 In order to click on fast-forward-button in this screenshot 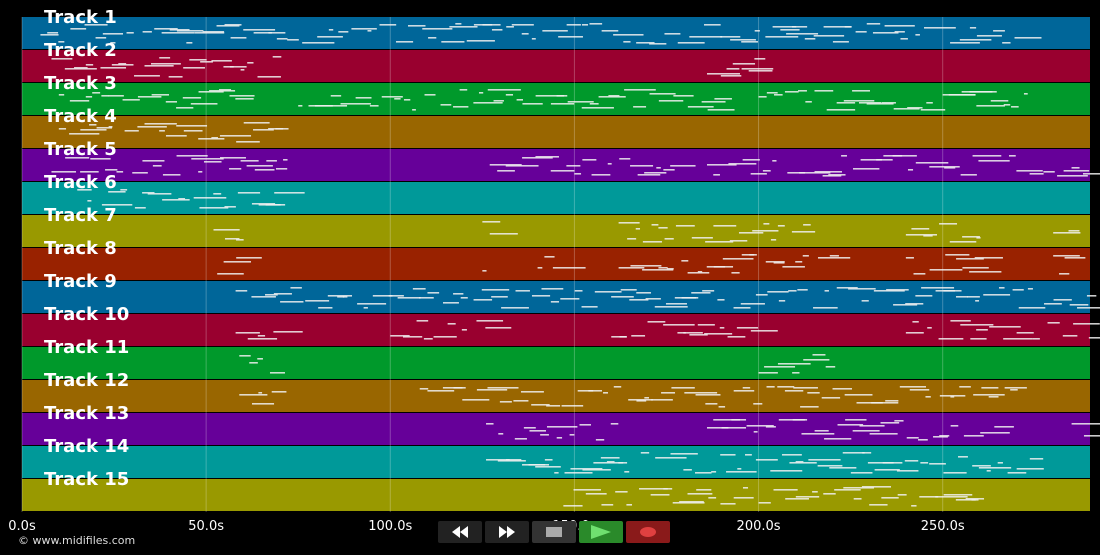, I will do `click(507, 532)`.